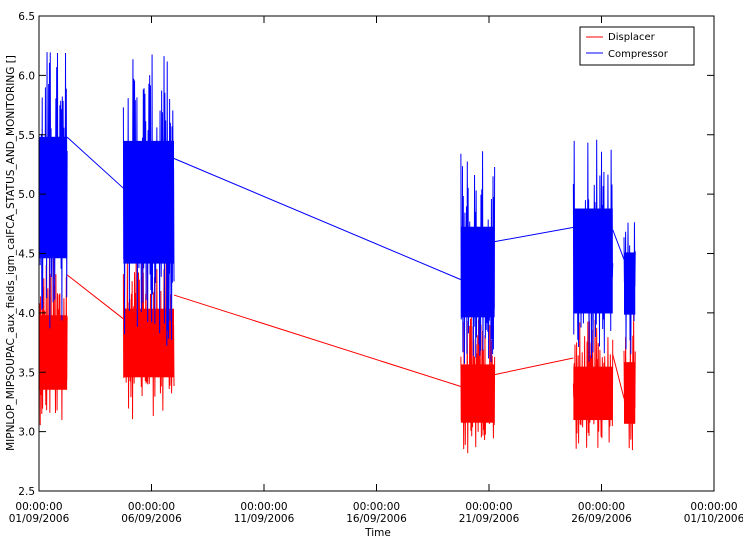 Image resolution: width=743 pixels, height=539 pixels. Describe the element at coordinates (630, 393) in the screenshot. I see `displacer-band` at that location.